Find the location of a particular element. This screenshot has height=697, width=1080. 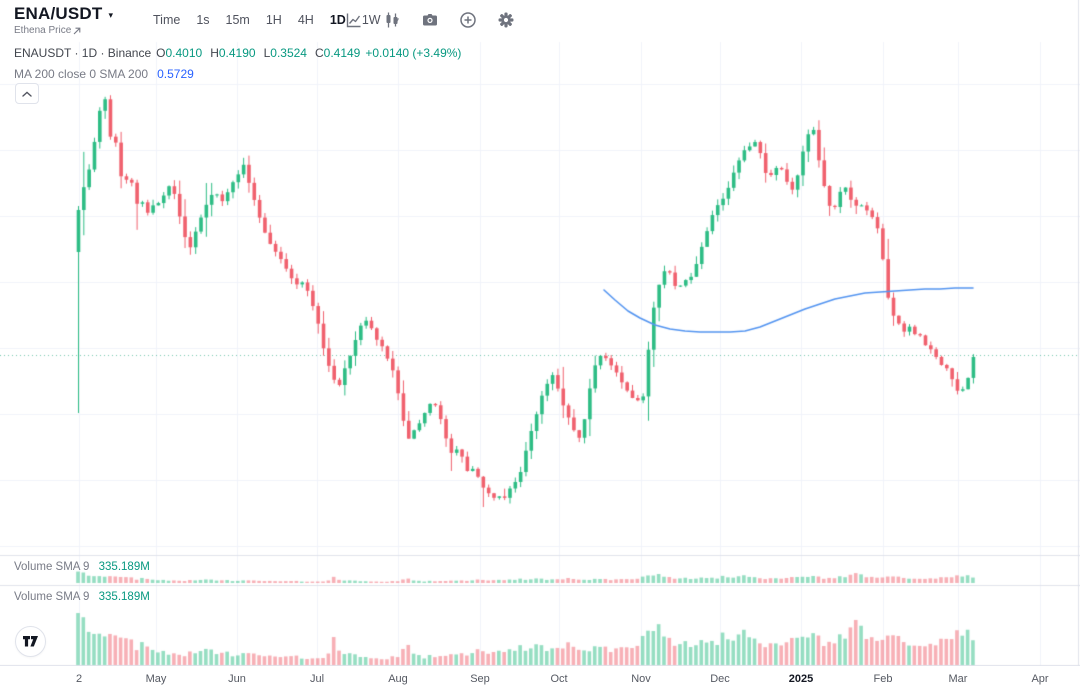

plus-circle-icon is located at coordinates (468, 20).